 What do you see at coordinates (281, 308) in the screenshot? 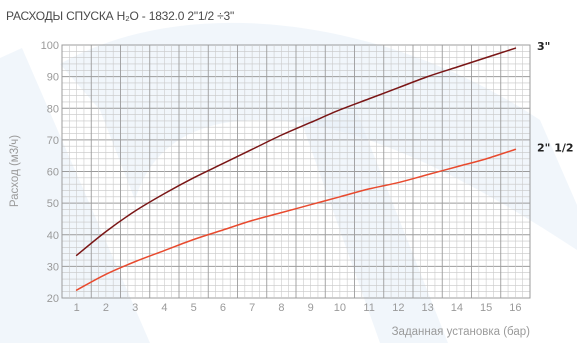
I see `x-tick-label: 8` at bounding box center [281, 308].